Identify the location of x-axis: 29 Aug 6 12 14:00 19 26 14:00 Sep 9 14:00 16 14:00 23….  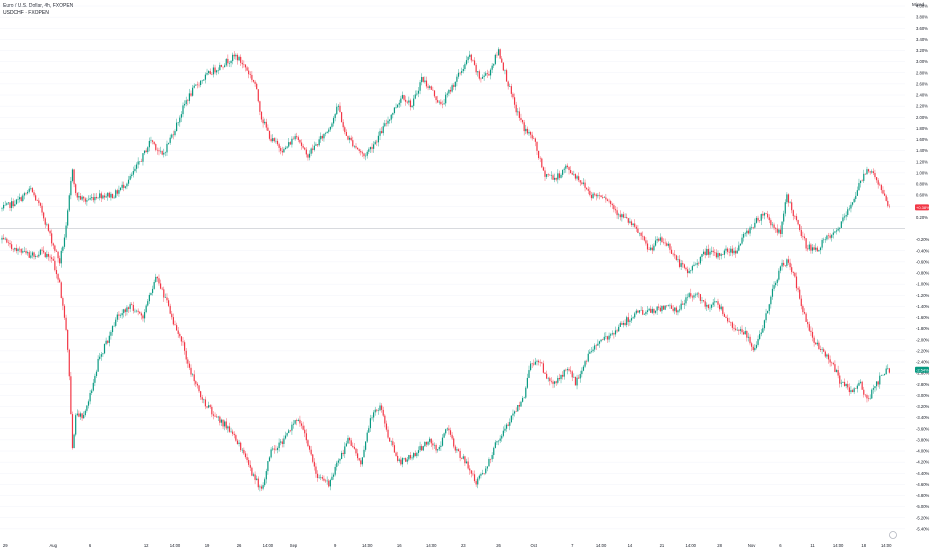
(447, 545).